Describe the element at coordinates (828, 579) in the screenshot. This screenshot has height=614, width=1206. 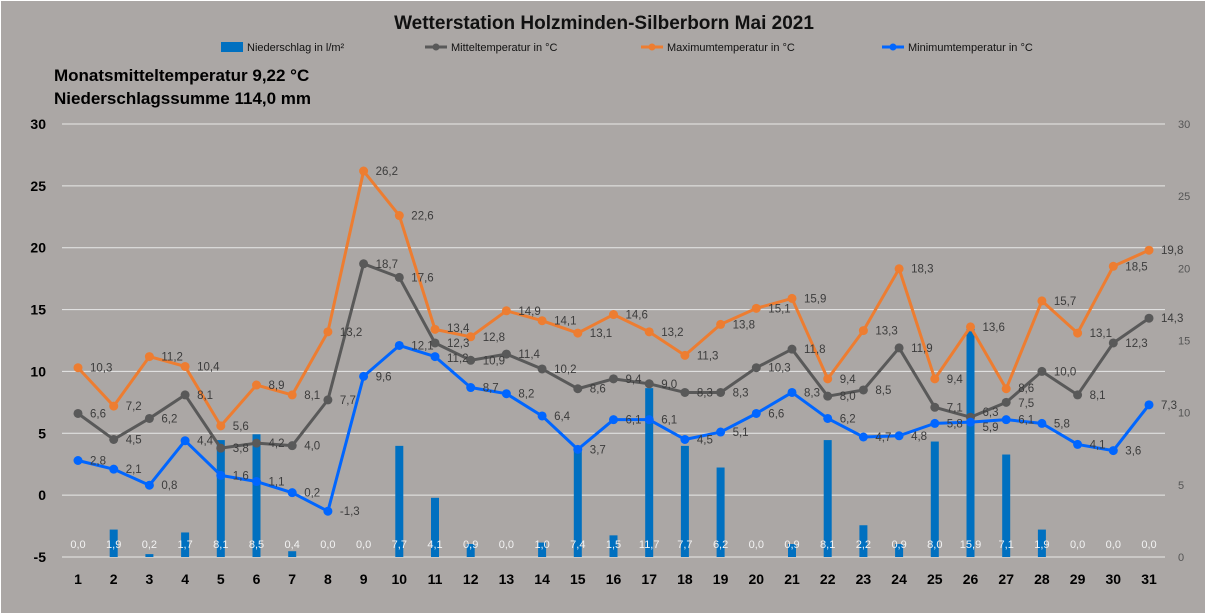
I see `x-tick-label: 22` at that location.